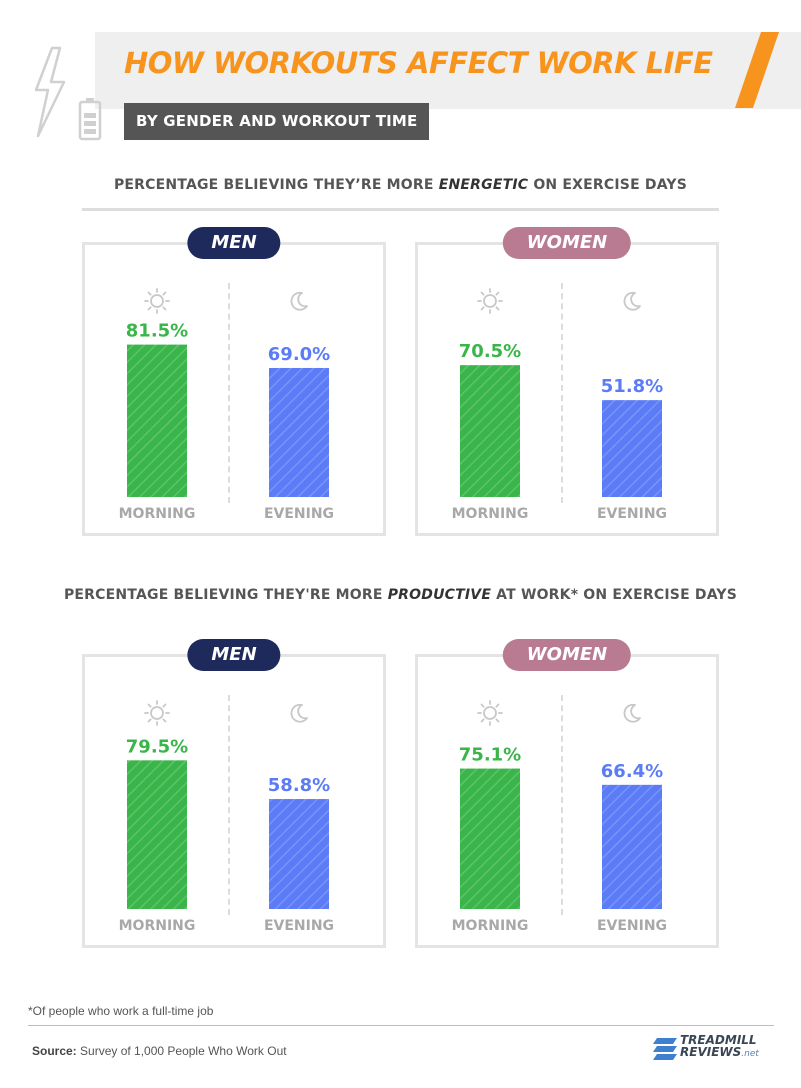 The image size is (801, 1088). Describe the element at coordinates (157, 746) in the screenshot. I see `data-label: 79.5%` at that location.